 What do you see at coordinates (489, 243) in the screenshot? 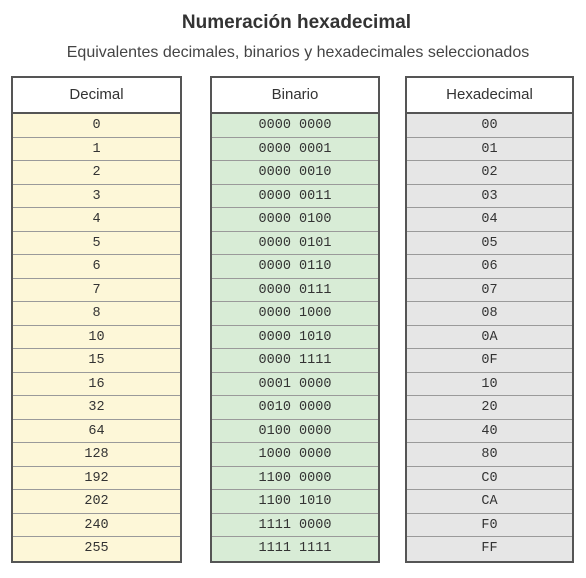
I see `hexadecimal-cell: 05` at bounding box center [489, 243].